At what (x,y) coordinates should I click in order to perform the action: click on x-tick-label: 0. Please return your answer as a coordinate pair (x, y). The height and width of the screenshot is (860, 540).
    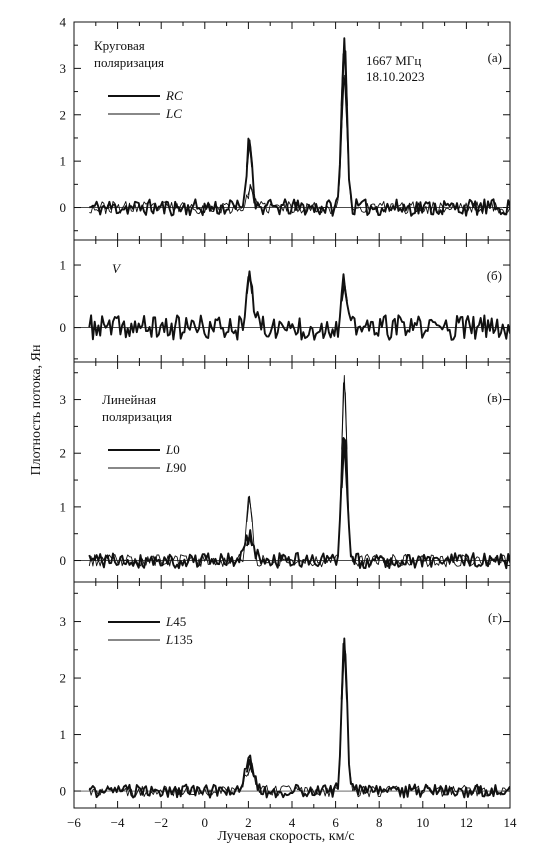
    Looking at the image, I should click on (205, 822).